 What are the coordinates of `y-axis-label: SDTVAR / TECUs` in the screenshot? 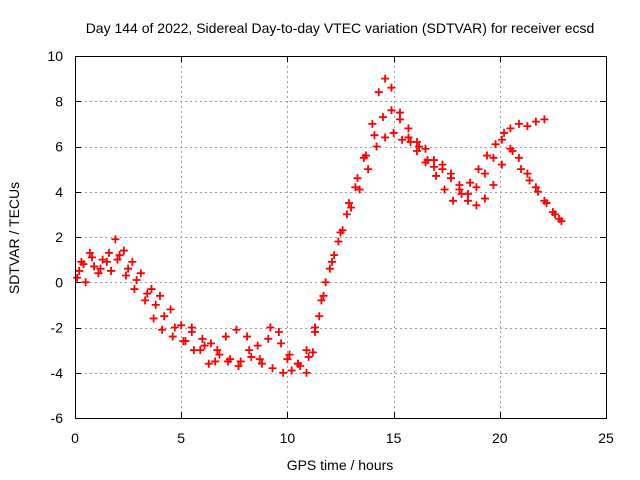 It's located at (14, 238).